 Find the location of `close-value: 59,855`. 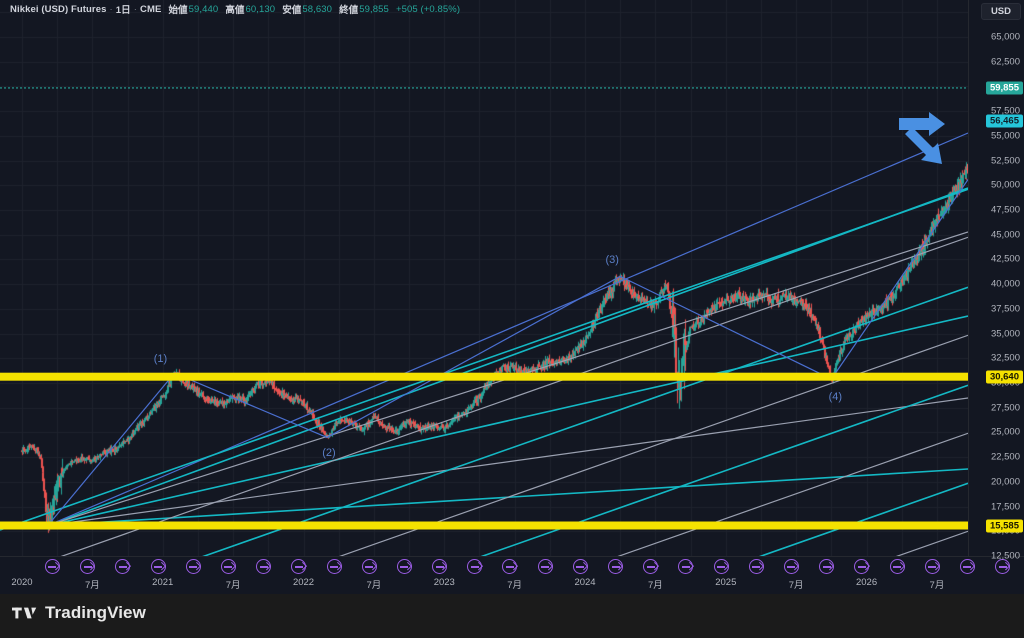

close-value: 59,855 is located at coordinates (374, 9).